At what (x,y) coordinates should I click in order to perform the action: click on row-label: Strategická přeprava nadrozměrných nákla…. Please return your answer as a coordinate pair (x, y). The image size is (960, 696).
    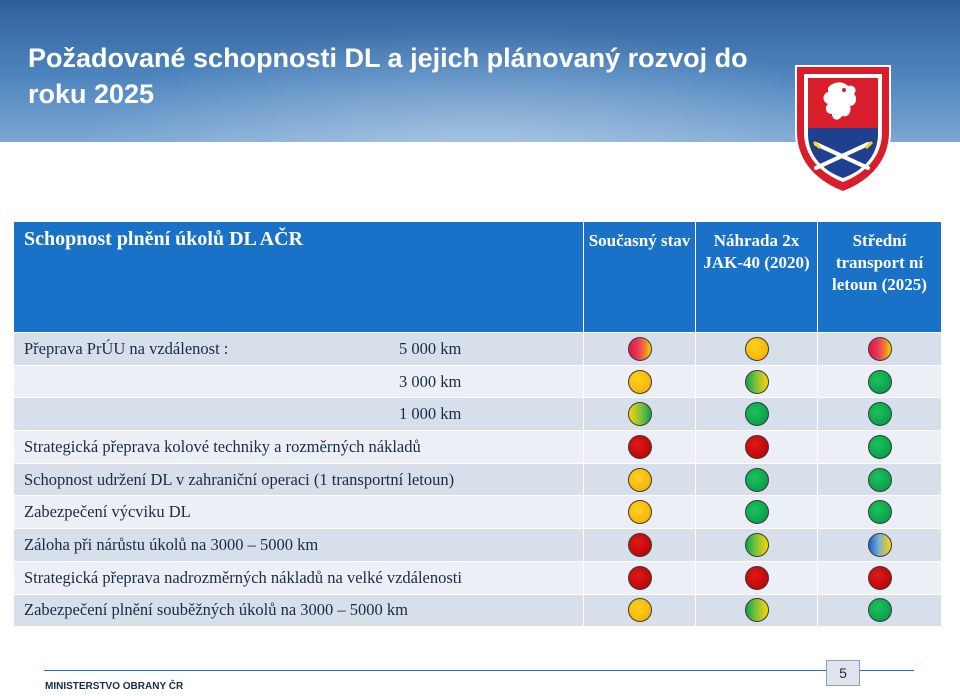
    Looking at the image, I should click on (243, 577).